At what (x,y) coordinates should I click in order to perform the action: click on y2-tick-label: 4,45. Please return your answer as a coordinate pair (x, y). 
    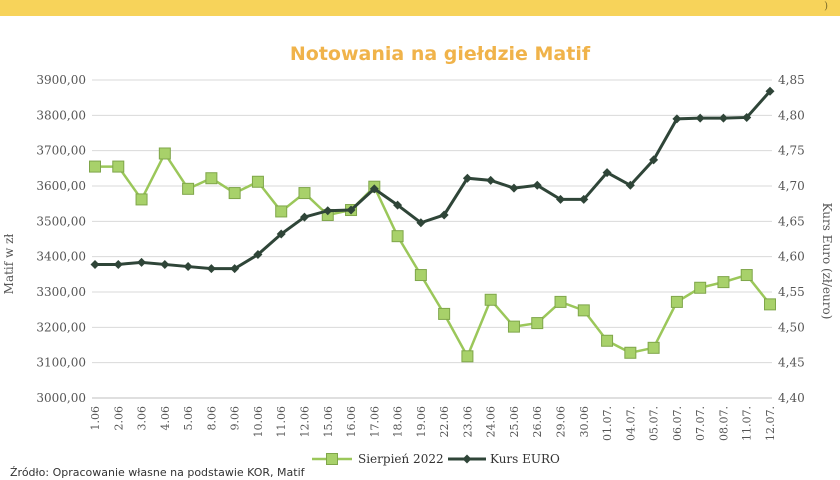
    Looking at the image, I should click on (791, 363).